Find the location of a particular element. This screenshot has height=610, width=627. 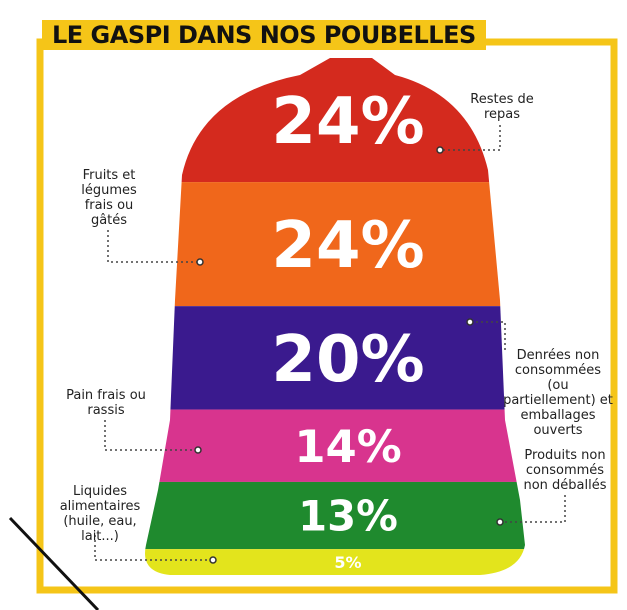

value-label: 14% is located at coordinates (347, 446).